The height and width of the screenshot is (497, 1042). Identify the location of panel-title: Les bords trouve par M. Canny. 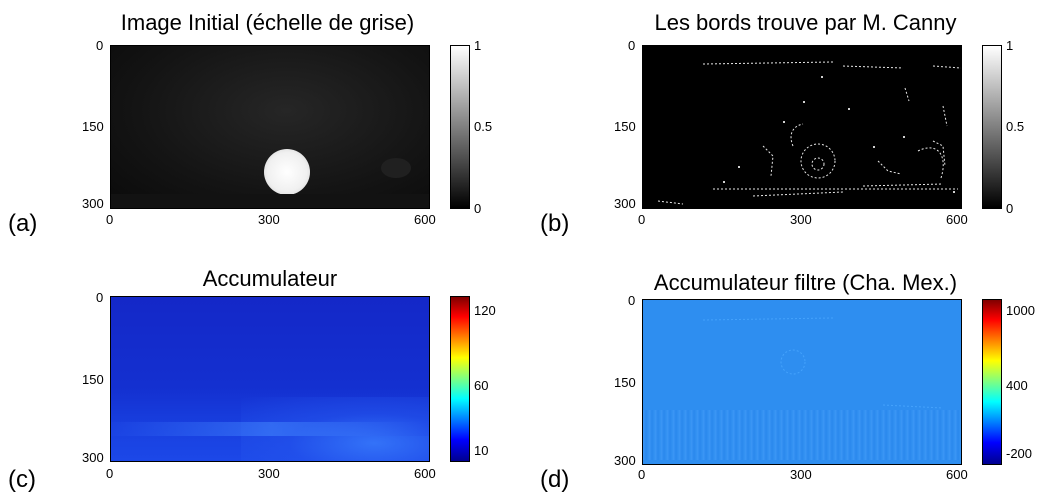
(805, 22).